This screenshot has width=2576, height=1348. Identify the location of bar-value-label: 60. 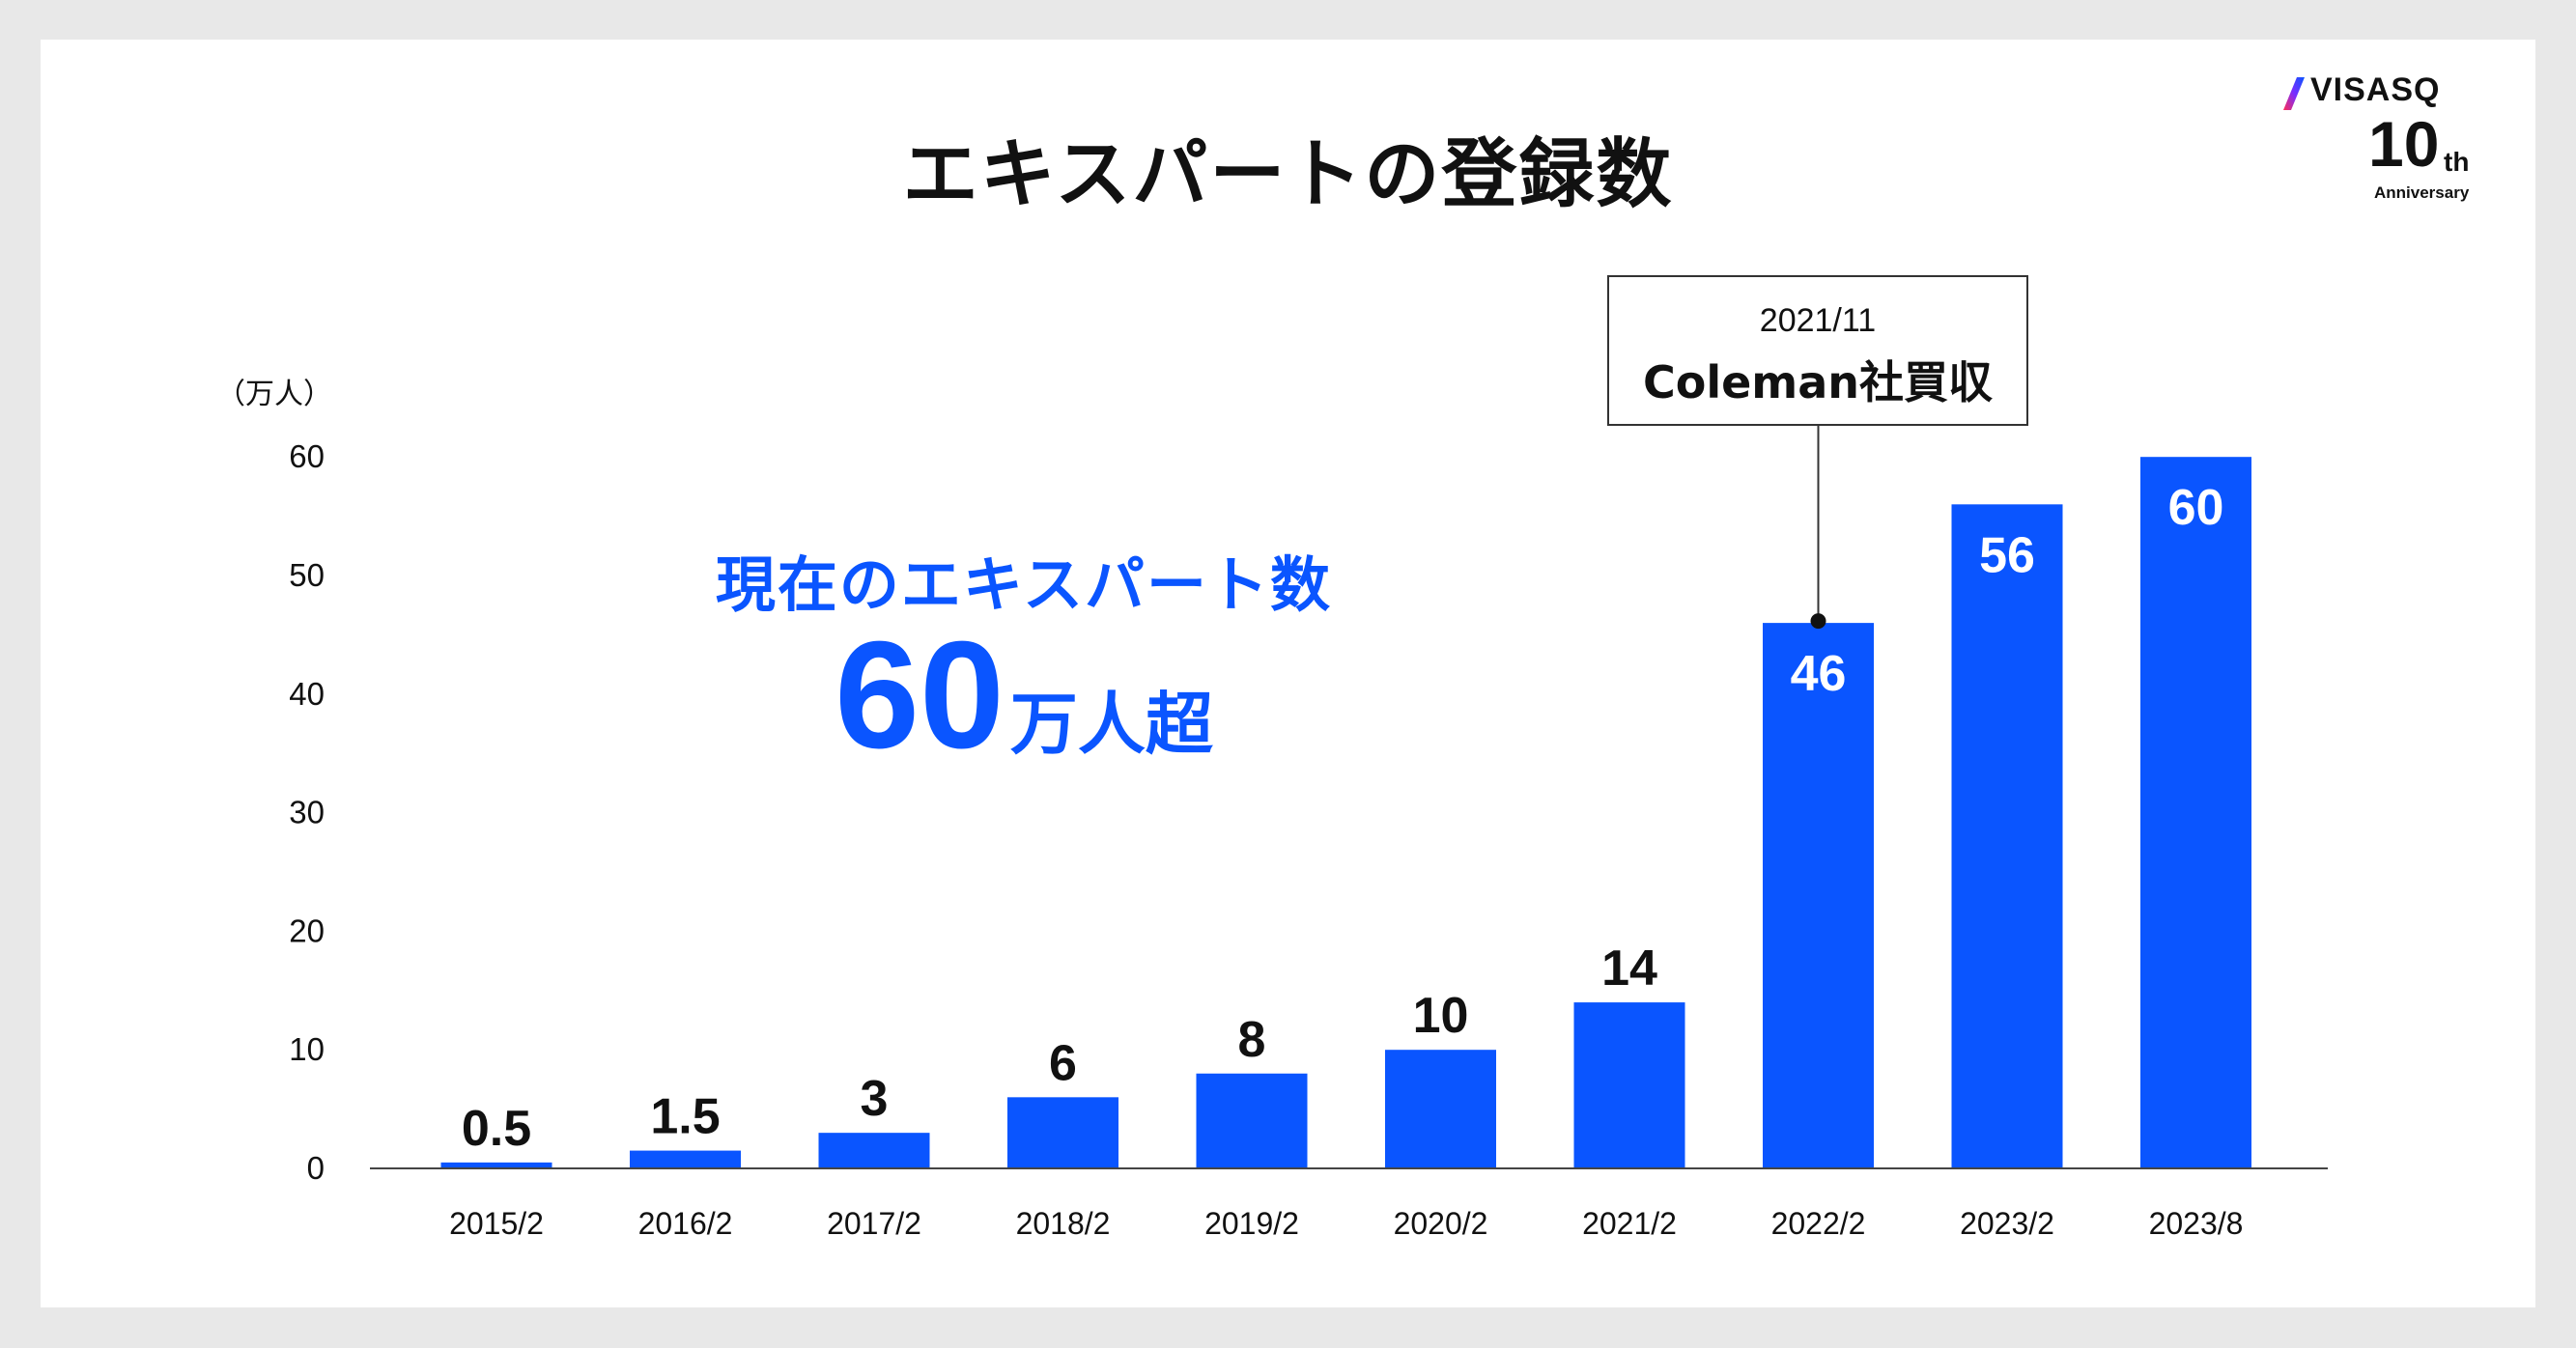
(2196, 508).